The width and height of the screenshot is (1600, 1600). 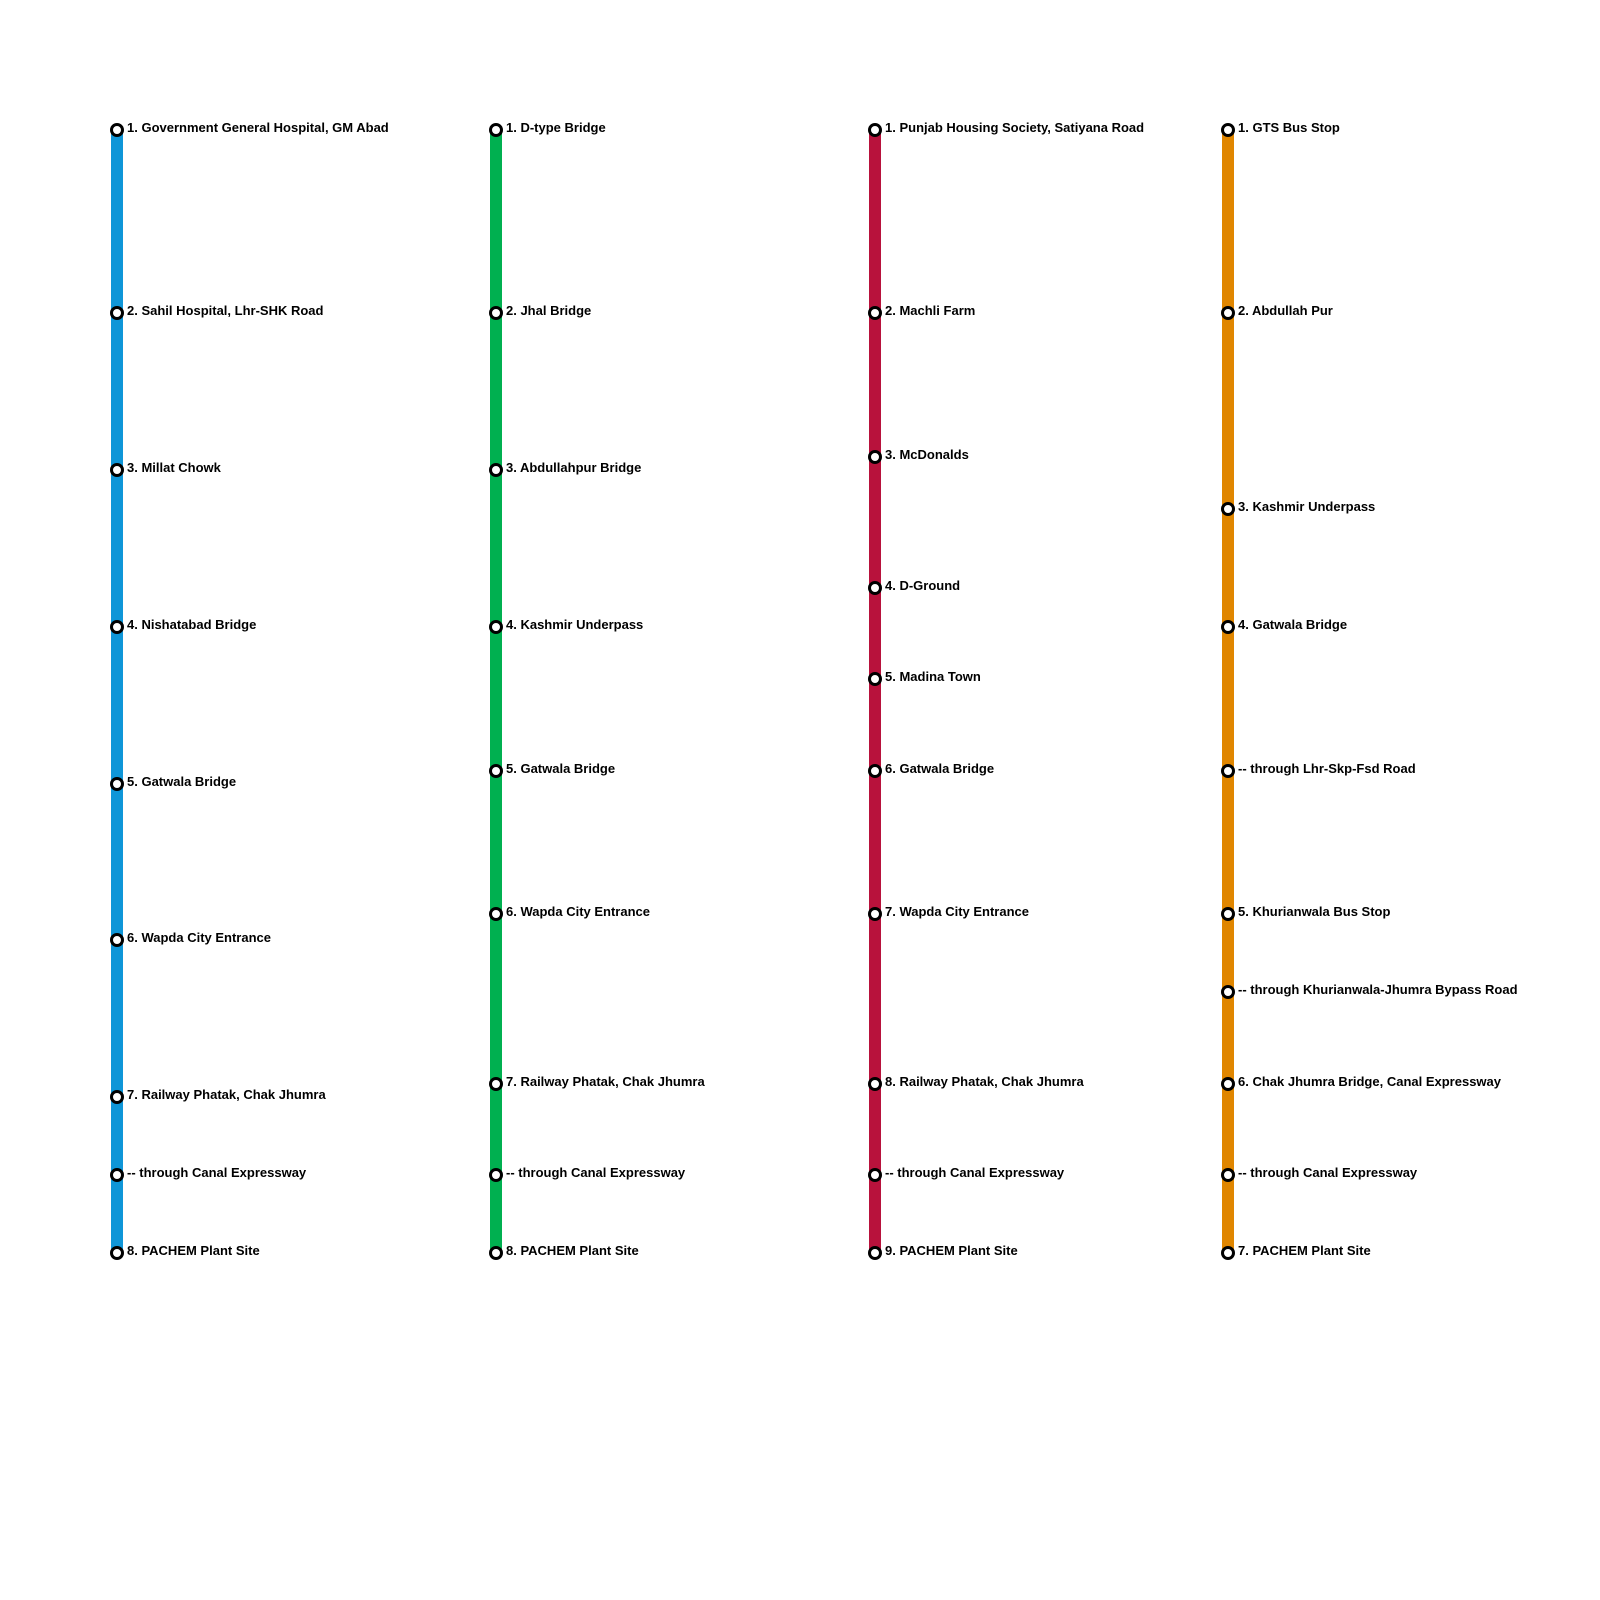 I want to click on stop-label: 3. Kashmir Underpass, so click(x=1307, y=506).